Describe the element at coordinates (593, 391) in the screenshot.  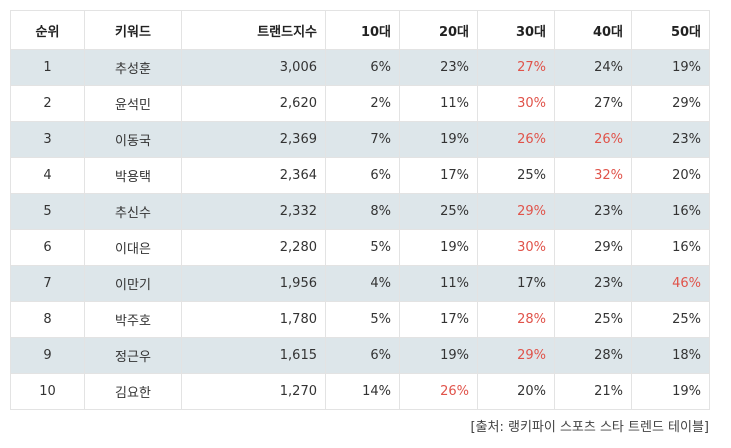
I see `age-40s-cell: 21%` at that location.